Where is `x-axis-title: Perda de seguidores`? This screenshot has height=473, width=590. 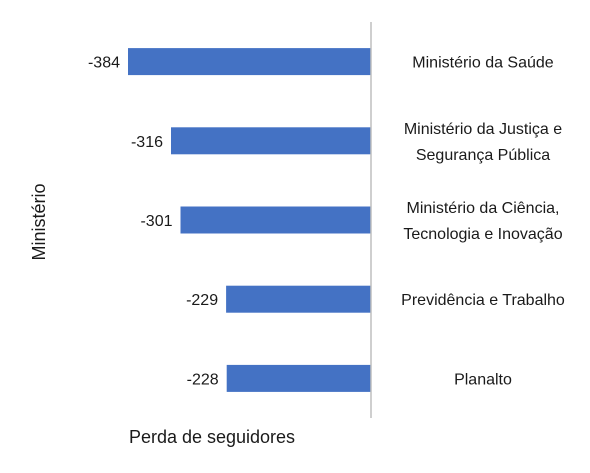 x-axis-title: Perda de seguidores is located at coordinates (212, 437).